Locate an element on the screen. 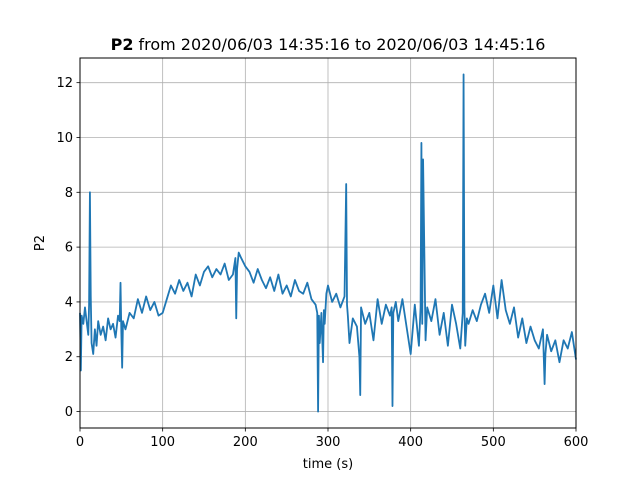 The height and width of the screenshot is (480, 640). x-tick-label: 400 is located at coordinates (410, 442).